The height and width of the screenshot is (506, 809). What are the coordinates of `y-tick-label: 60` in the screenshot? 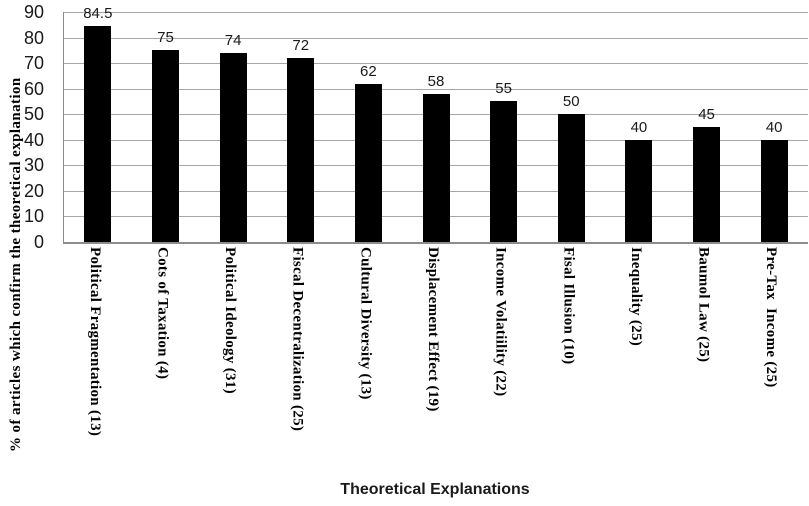 It's located at (33, 88).